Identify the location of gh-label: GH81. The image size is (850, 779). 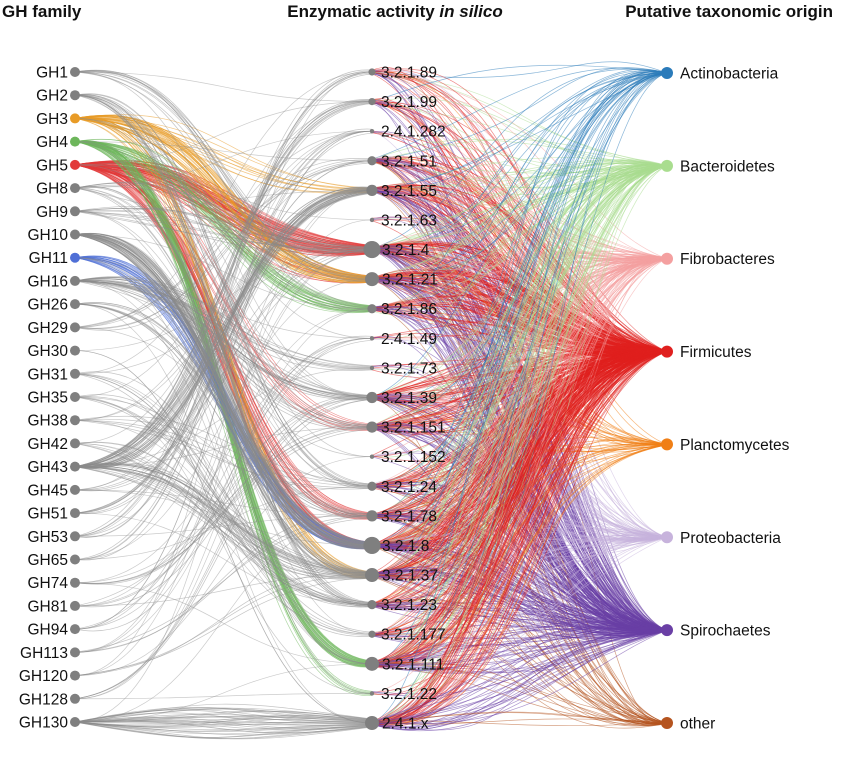
(48, 606).